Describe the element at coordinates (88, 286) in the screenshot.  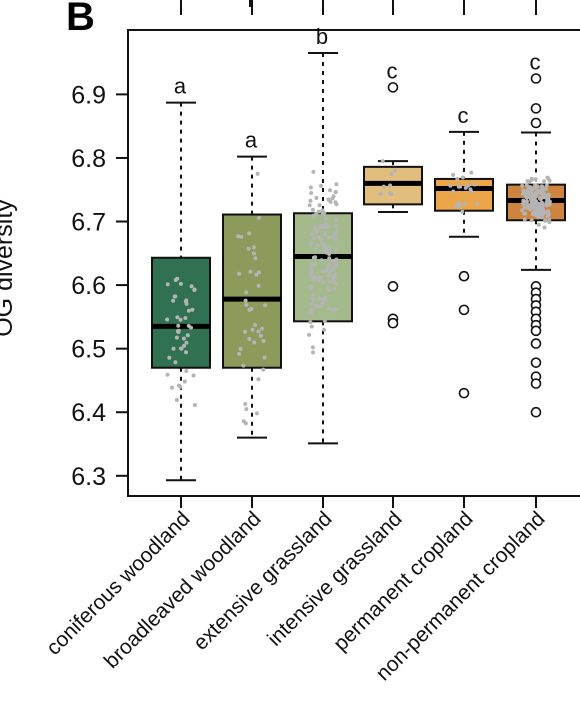
I see `y-tick-label: 6.6` at that location.